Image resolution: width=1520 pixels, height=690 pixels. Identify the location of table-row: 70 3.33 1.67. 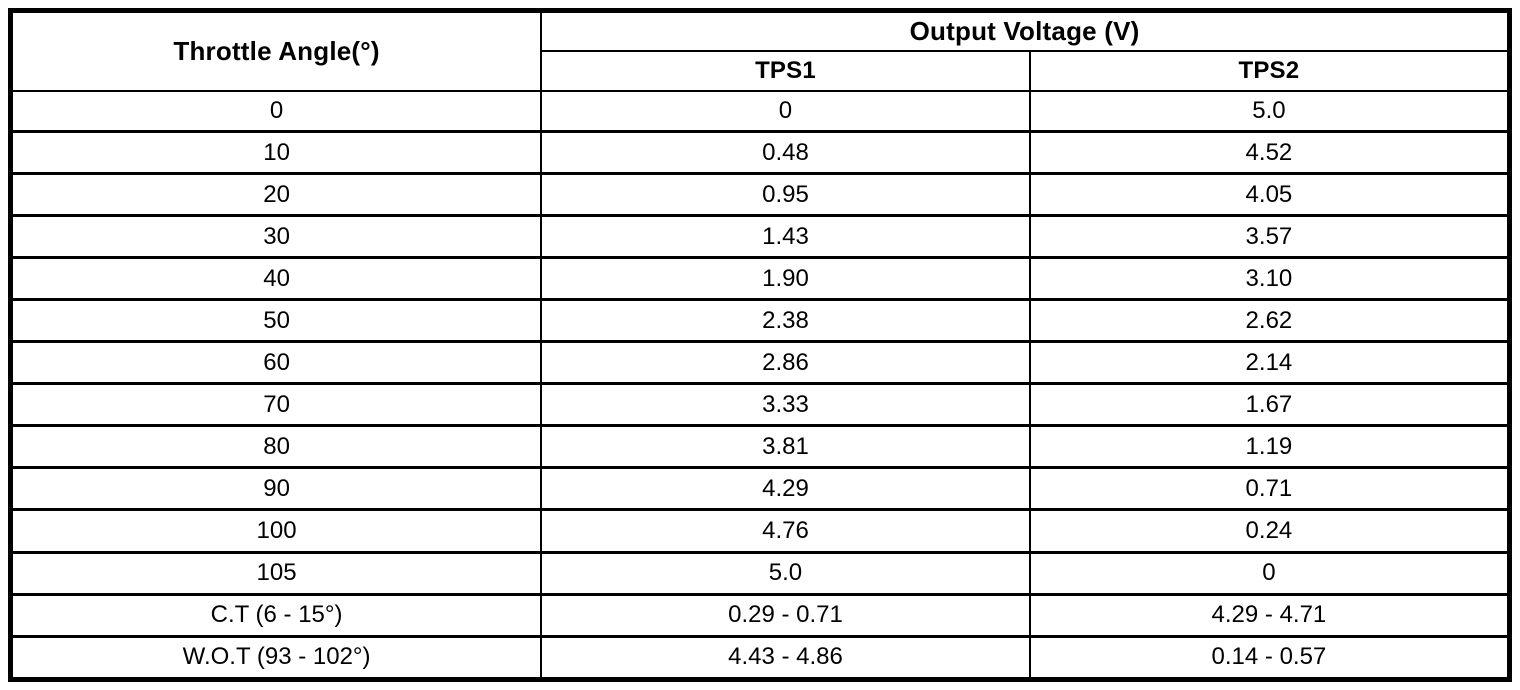
(760, 405).